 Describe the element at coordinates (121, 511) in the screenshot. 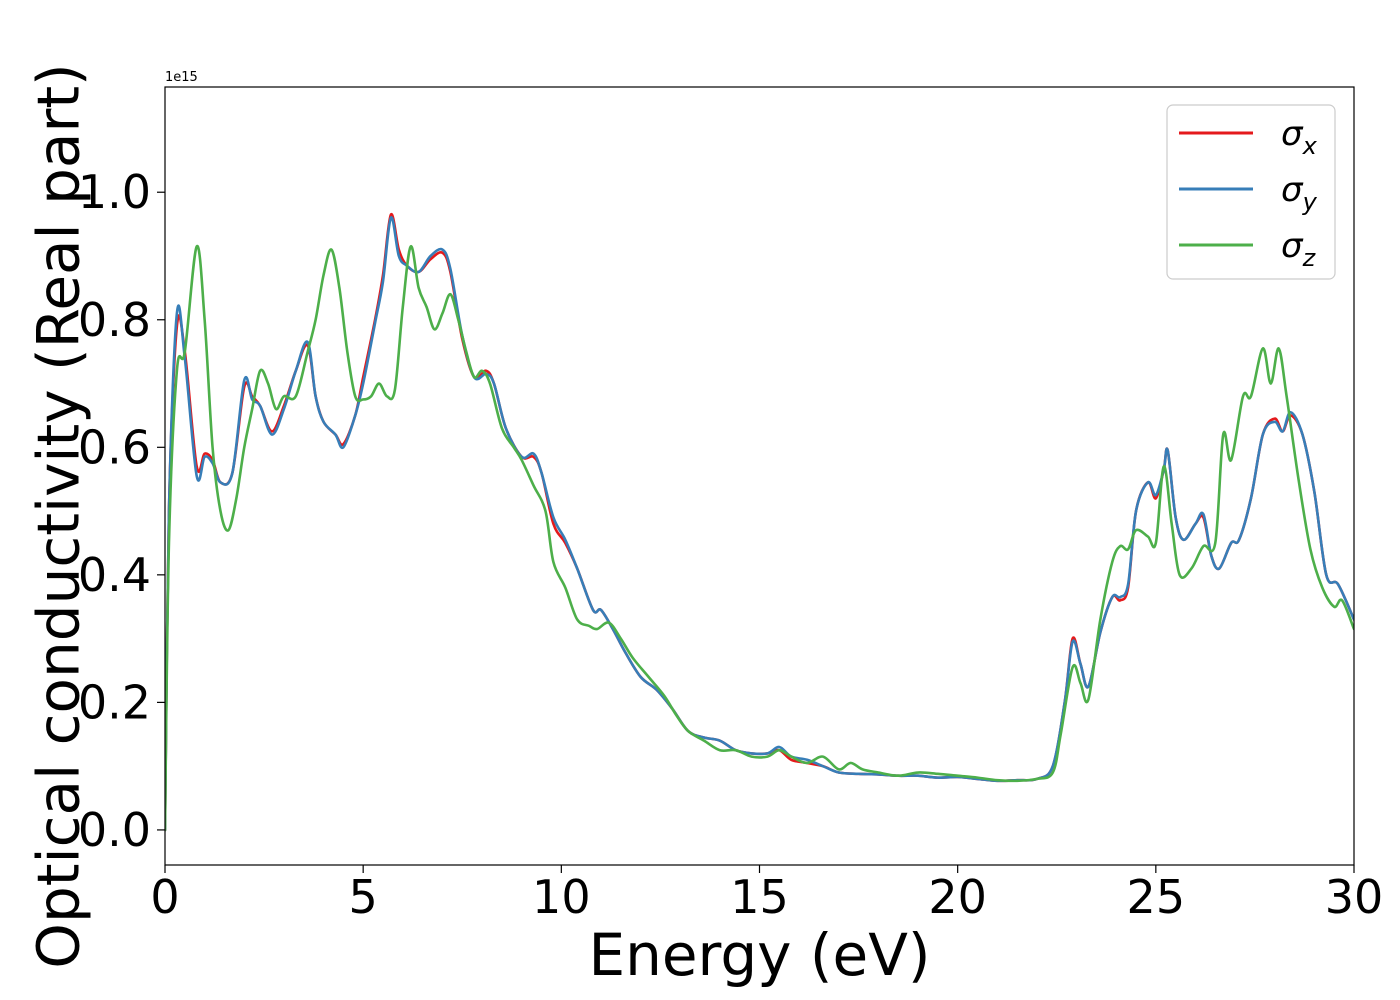

I see `y-axis: 0.0 0.2 0.4 0.6 0.8 1.0` at that location.